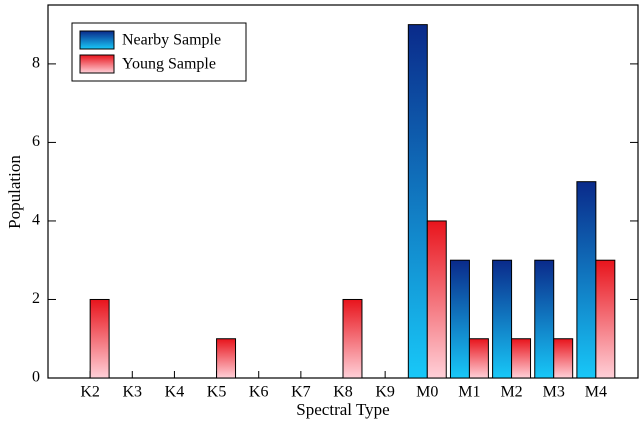 This screenshot has height=428, width=644. I want to click on x-tick-label: M3, so click(554, 392).